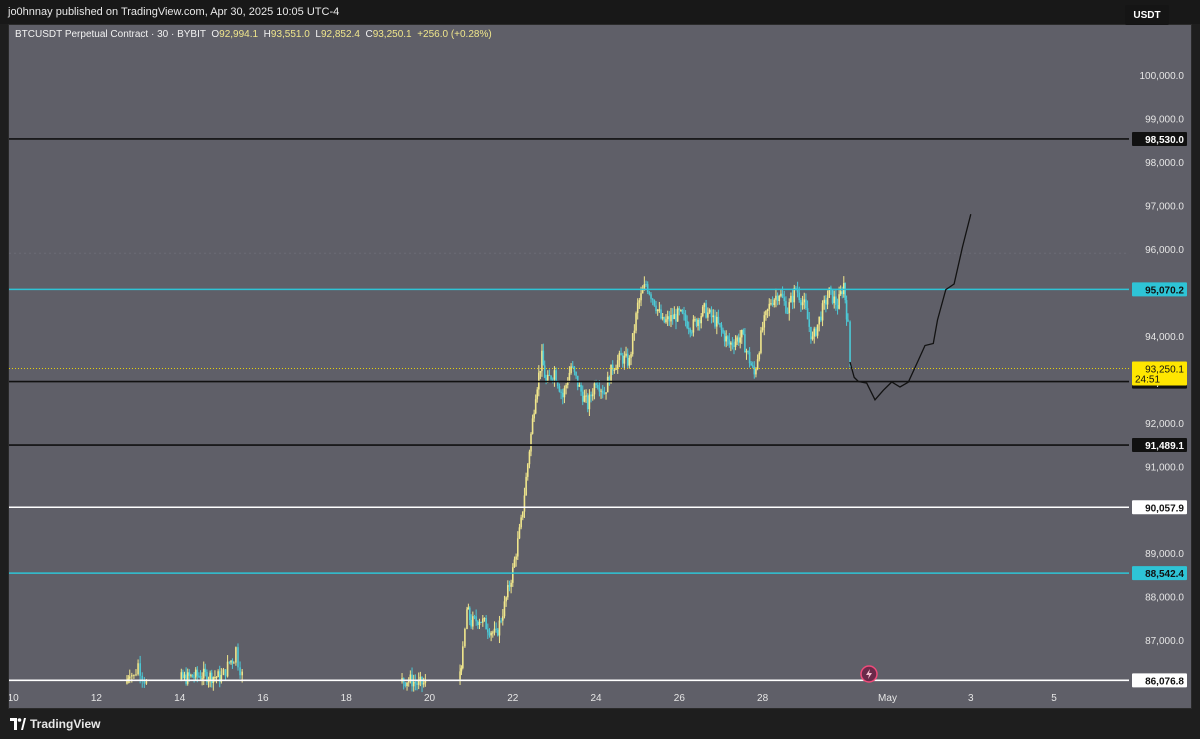 The image size is (1200, 739). I want to click on x-tick-label: 14, so click(180, 698).